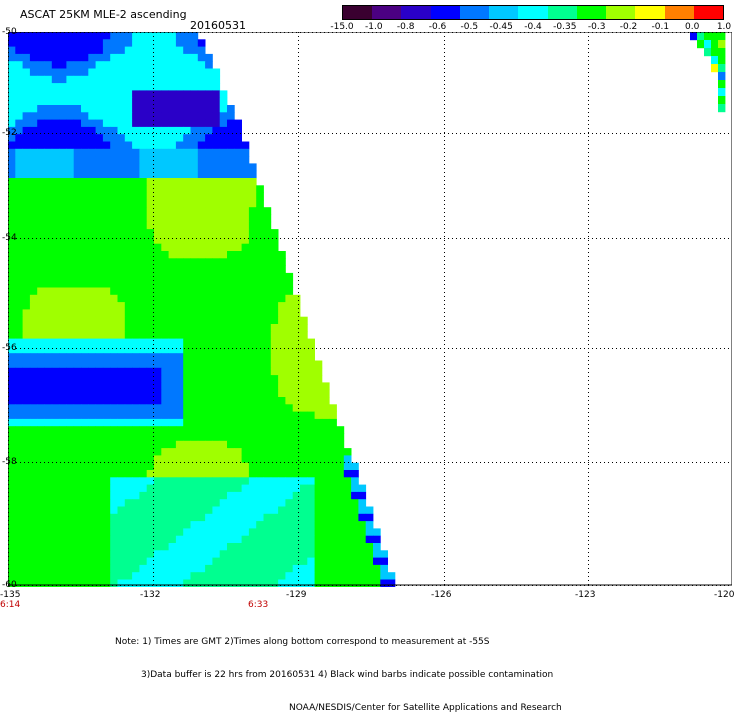  I want to click on latitude-label: -58, so click(9, 462).